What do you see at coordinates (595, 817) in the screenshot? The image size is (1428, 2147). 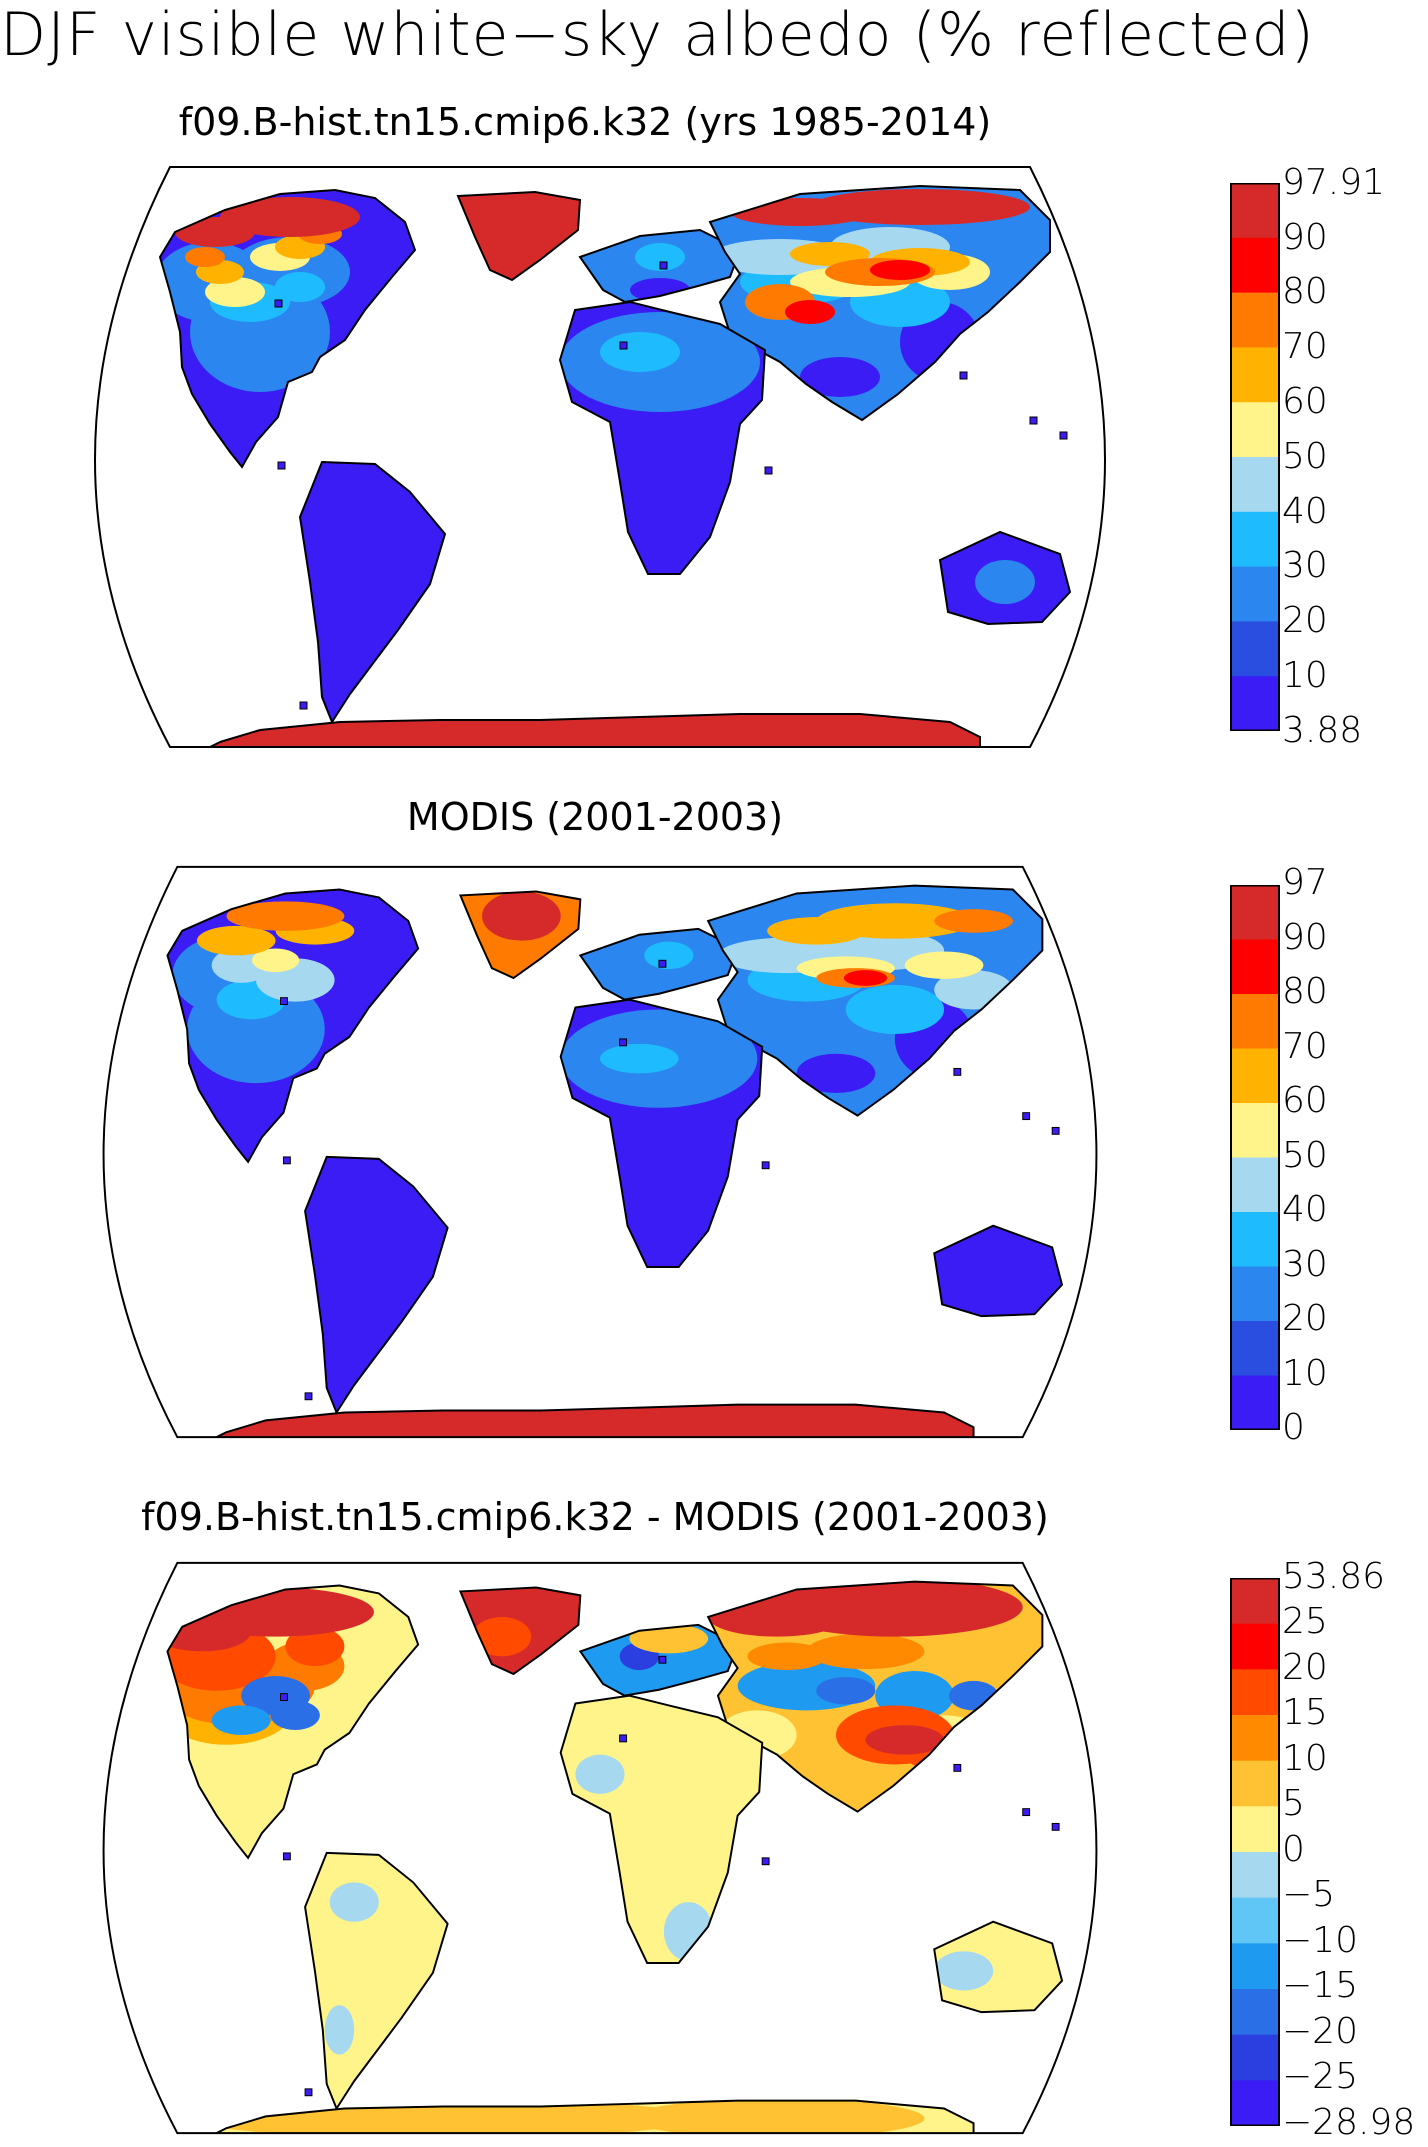 I see `panel-2-title: MODIS (2001-2003)` at bounding box center [595, 817].